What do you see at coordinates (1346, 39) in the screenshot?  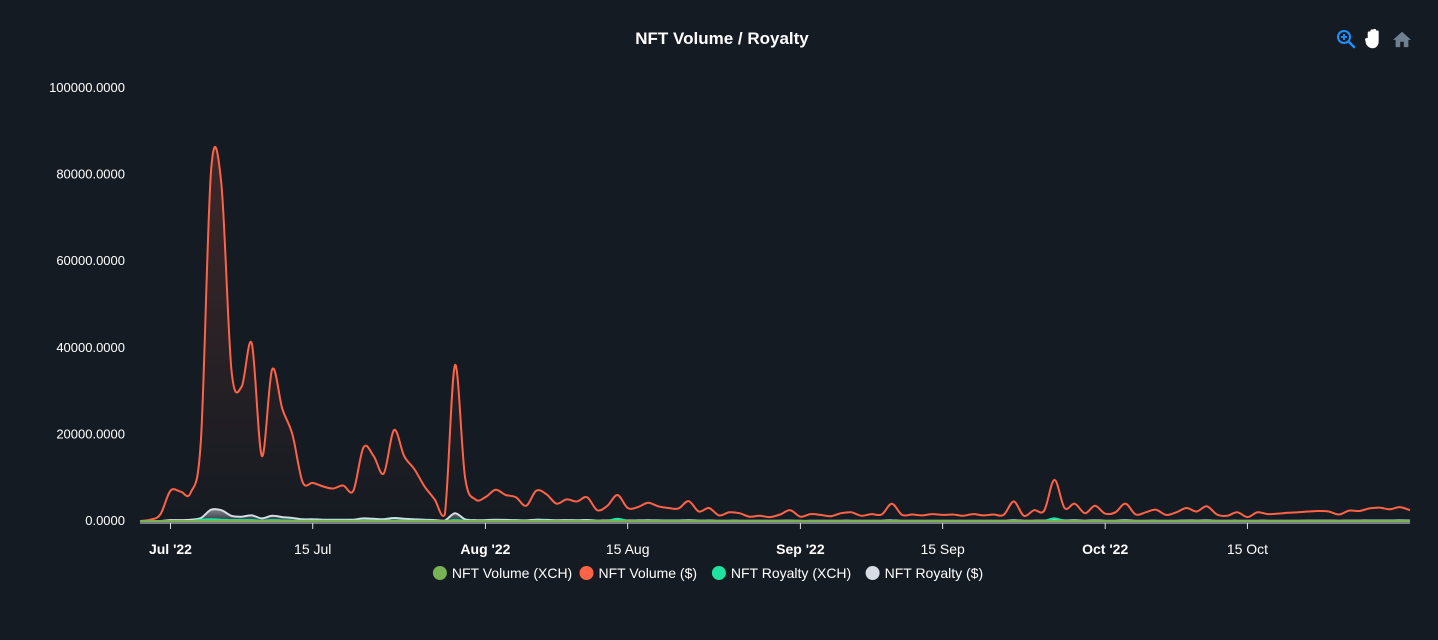 I see `zoom-in-icon` at bounding box center [1346, 39].